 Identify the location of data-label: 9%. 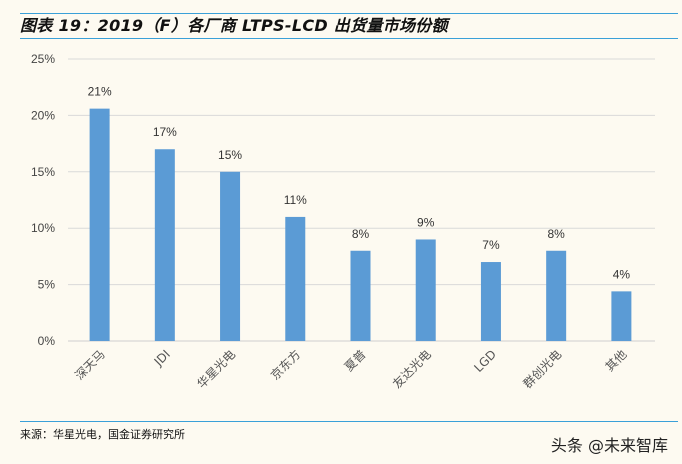
(426, 222).